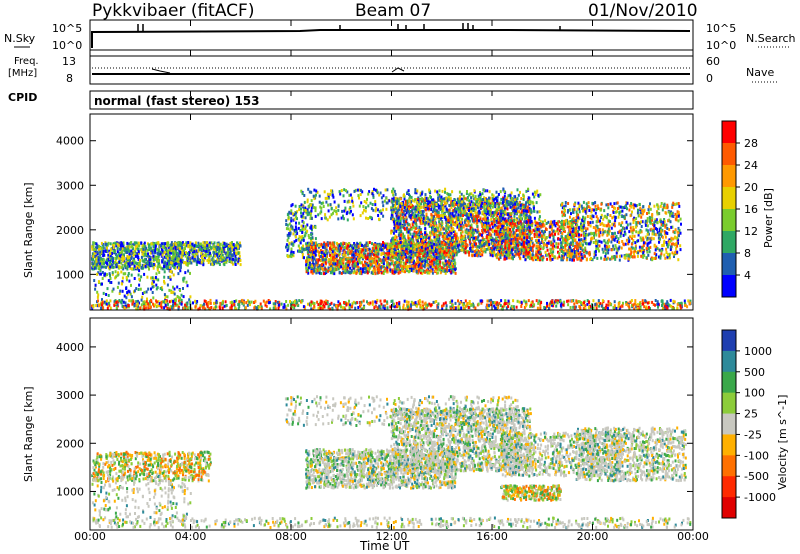 The width and height of the screenshot is (800, 554). Describe the element at coordinates (67, 28) in the screenshot. I see `noise-left-tick-top: 10^5` at that location.